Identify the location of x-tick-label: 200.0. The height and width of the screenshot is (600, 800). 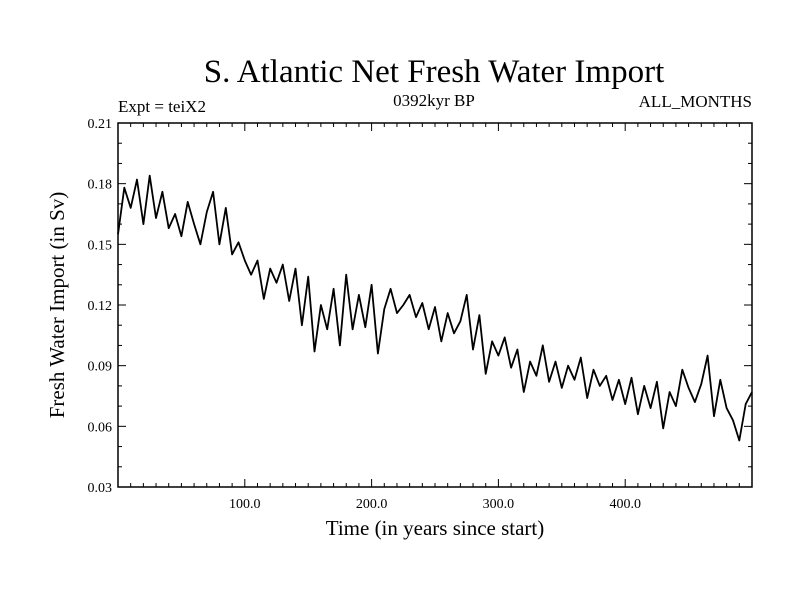
(372, 504).